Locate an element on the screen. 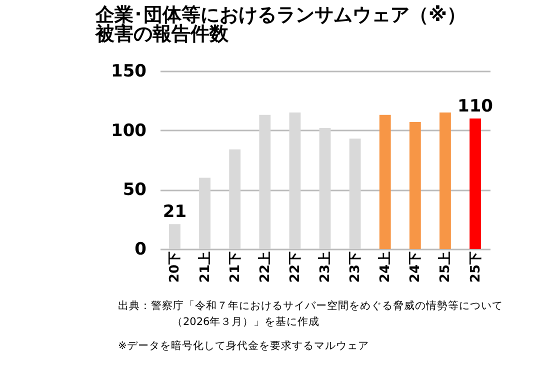  x-tick-label: 24下 is located at coordinates (416, 267).